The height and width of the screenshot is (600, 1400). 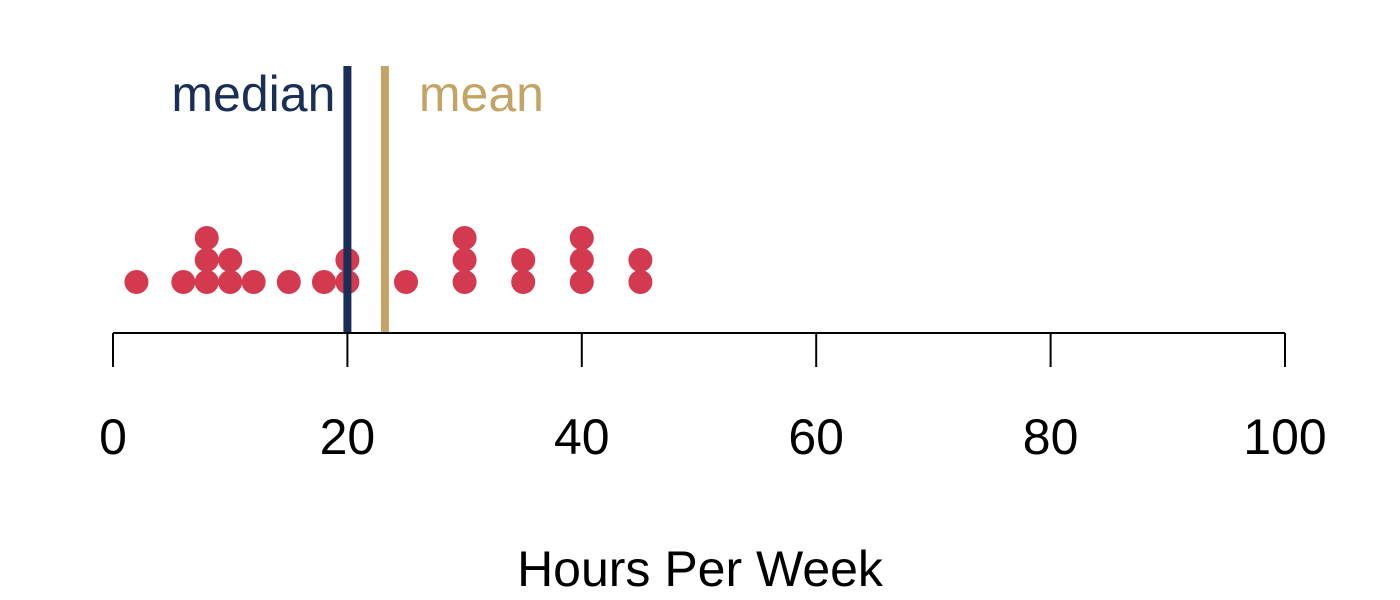 What do you see at coordinates (348, 437) in the screenshot?
I see `x-tick-label: 20` at bounding box center [348, 437].